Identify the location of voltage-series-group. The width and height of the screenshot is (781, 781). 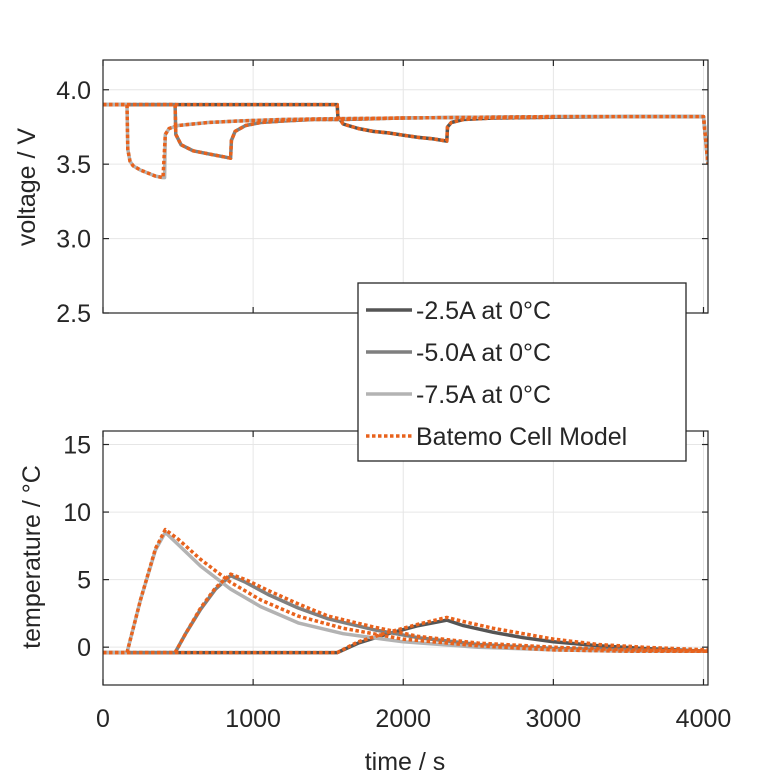
(405, 141).